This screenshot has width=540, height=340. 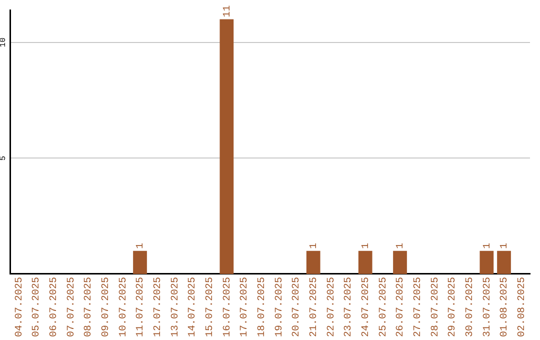 I want to click on x-tick-label: 24.07.2025, so click(x=366, y=307).